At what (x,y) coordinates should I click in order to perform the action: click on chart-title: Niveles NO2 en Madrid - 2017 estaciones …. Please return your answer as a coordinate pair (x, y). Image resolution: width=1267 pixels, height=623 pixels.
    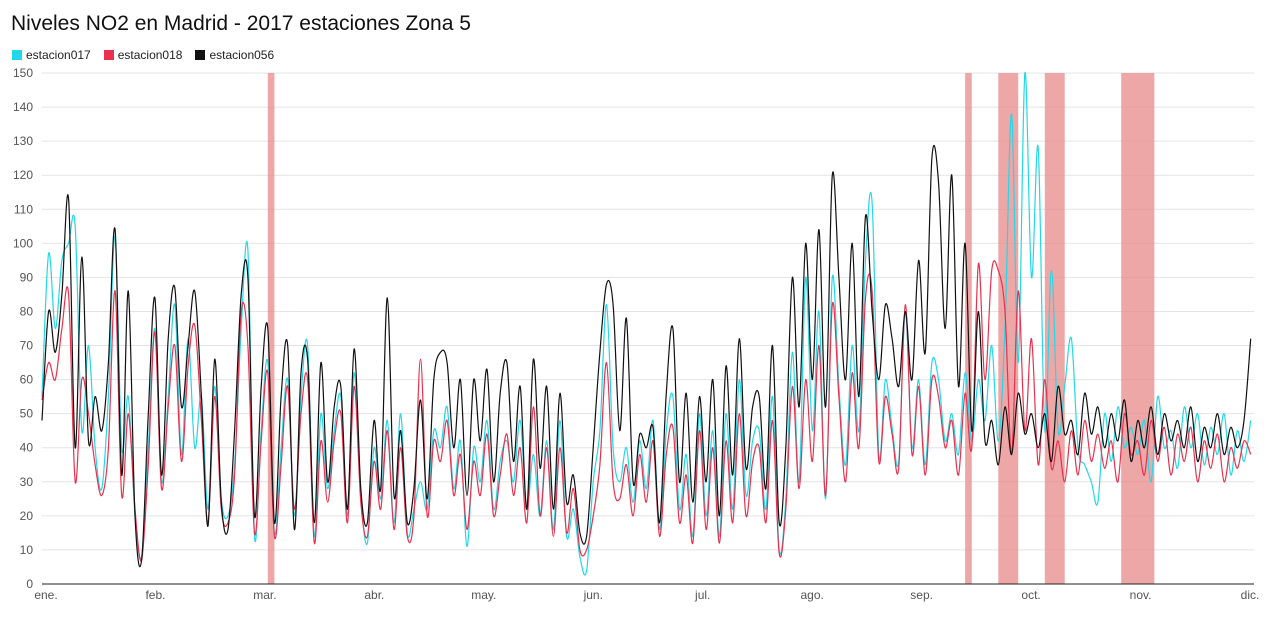
    Looking at the image, I should click on (241, 23).